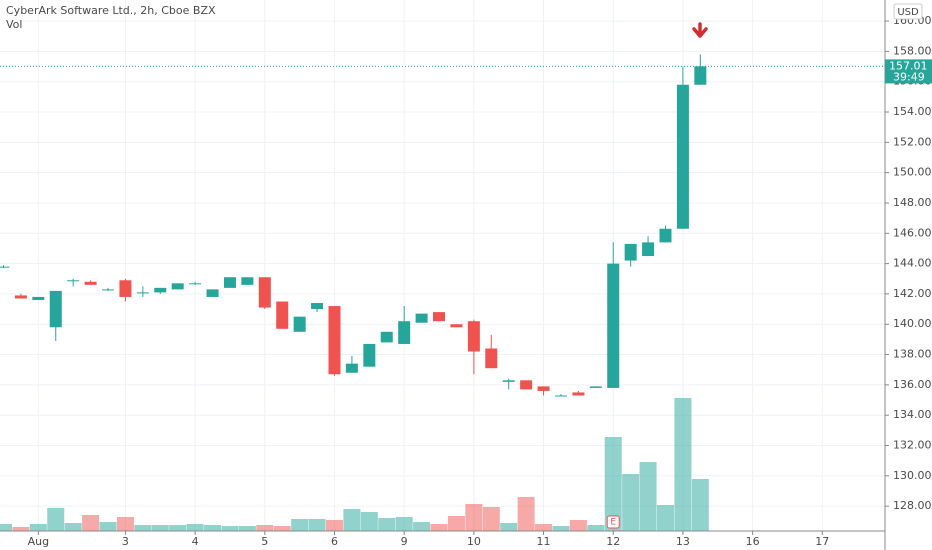 This screenshot has width=932, height=550. What do you see at coordinates (264, 541) in the screenshot?
I see `x-tick-label: 5` at bounding box center [264, 541].